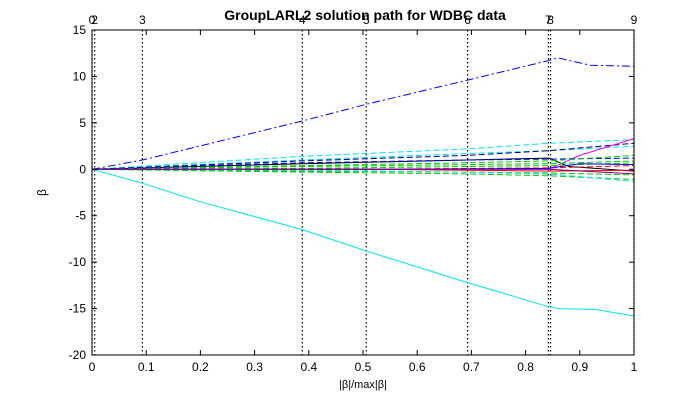 This screenshot has width=700, height=405. Describe the element at coordinates (634, 20) in the screenshot. I see `step-marker-label: 9` at that location.